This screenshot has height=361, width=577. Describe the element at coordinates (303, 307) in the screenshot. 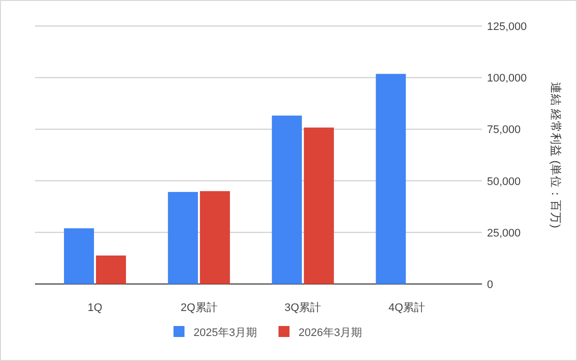

I see `x-tick-label: 3Q累計` at that location.